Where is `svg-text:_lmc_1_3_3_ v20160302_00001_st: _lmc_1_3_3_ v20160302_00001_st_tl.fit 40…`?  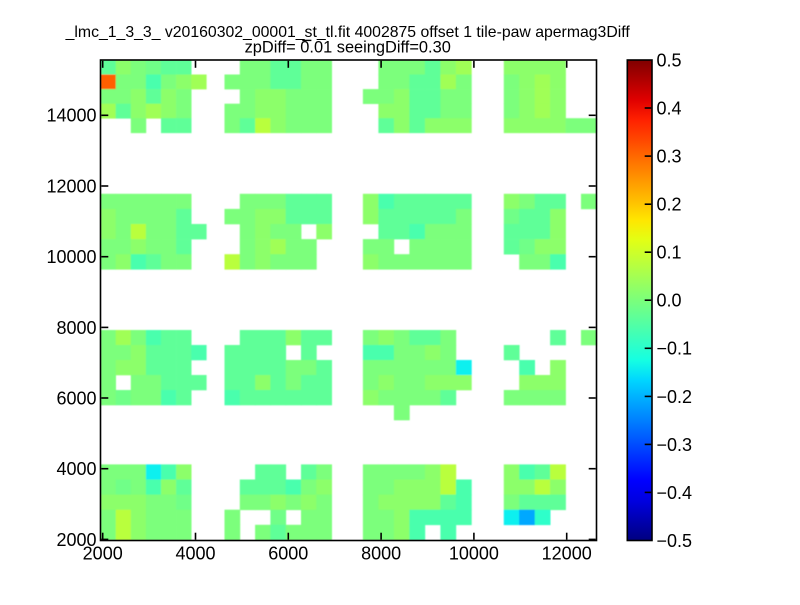 svg-text:_lmc_1_3_3_ v20160302_00001_st: _lmc_1_3_3_ v20160302_00001_st_tl.fit 40… is located at coordinates (348, 32).